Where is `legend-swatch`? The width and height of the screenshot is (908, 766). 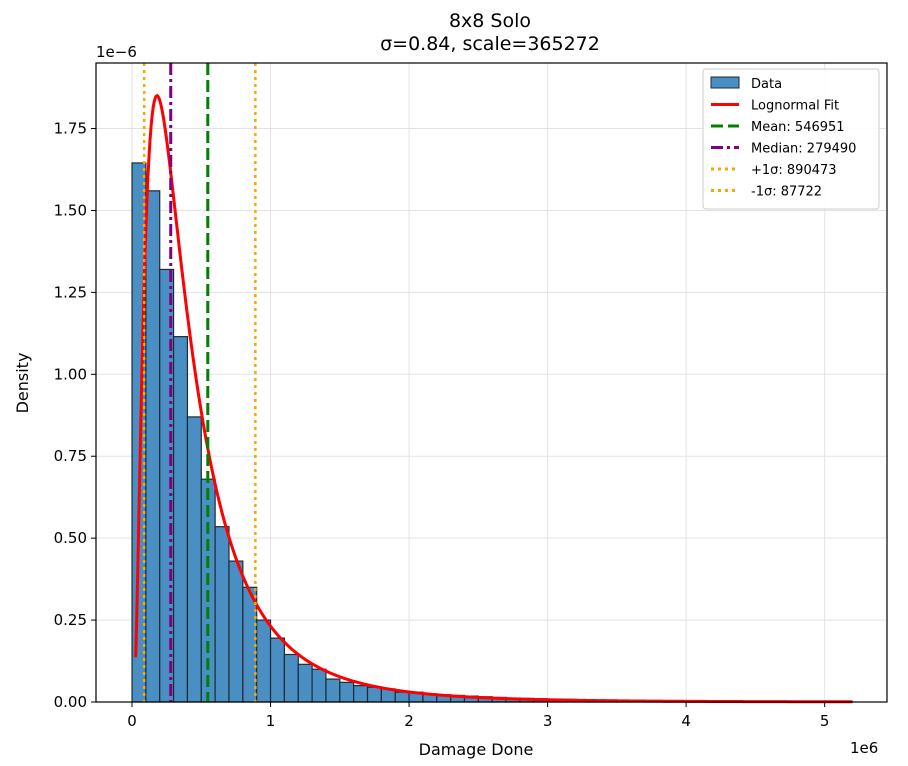
legend-swatch is located at coordinates (725, 82).